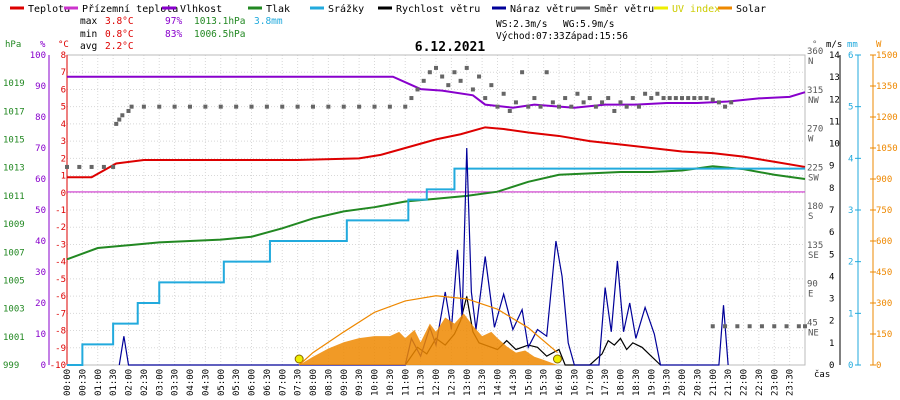  I want to click on humidity-tick-label: 30, so click(40, 273).